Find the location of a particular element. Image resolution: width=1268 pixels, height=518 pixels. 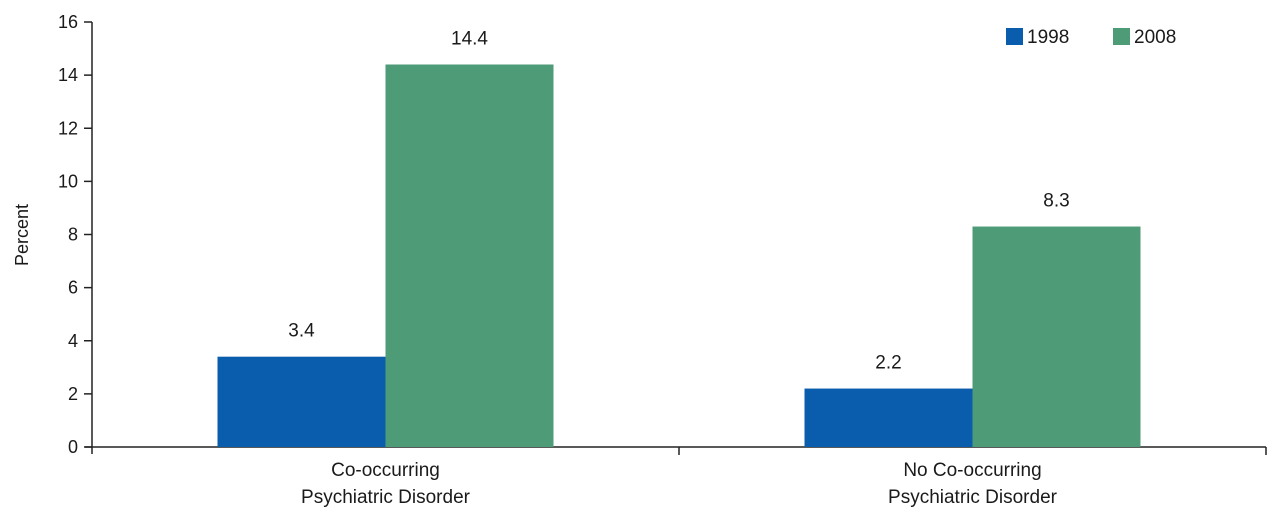

y-tick-label: 12 is located at coordinates (68, 128).